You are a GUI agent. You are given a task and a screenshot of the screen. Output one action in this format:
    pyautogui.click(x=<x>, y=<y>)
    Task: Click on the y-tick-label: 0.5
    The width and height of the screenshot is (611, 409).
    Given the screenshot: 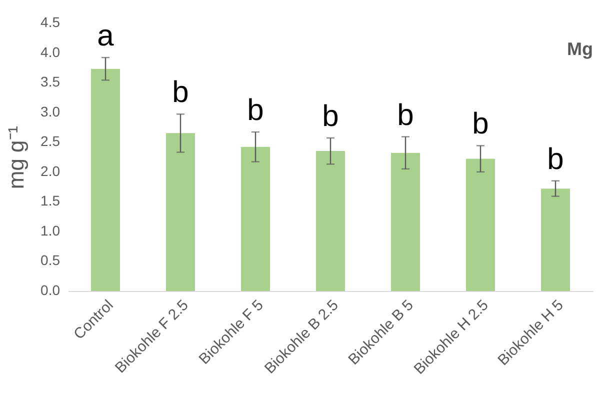 What is the action you would take?
    pyautogui.click(x=50, y=260)
    